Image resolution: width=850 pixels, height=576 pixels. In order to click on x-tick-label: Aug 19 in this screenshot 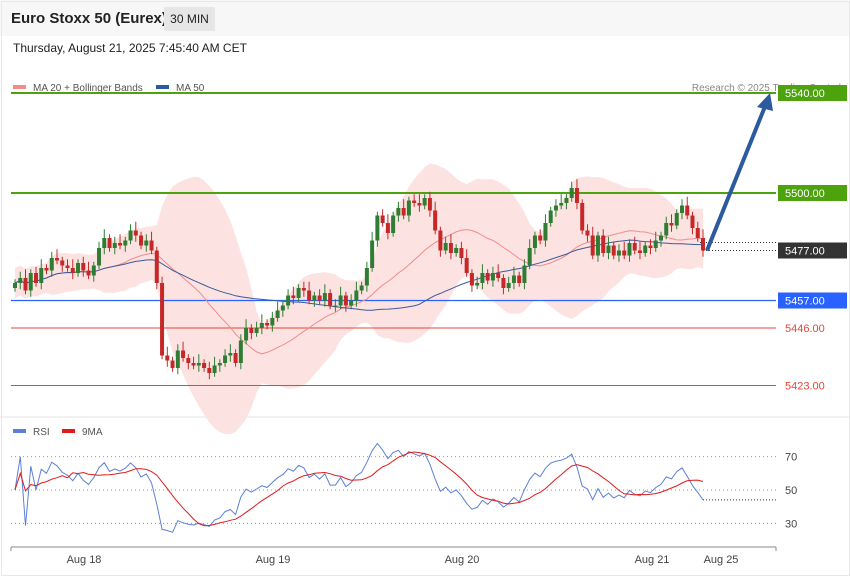, I will do `click(273, 560)`.